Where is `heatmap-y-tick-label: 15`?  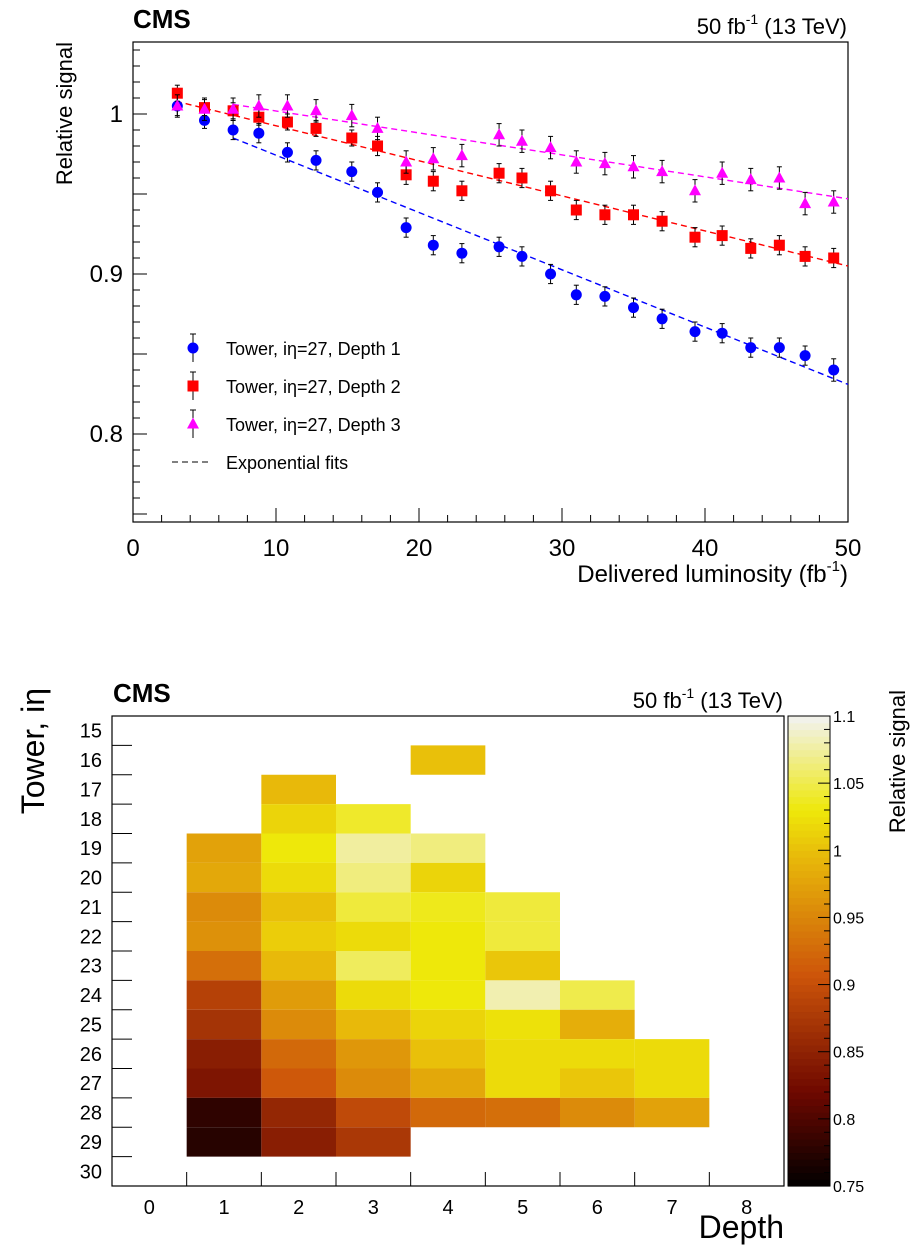
heatmap-y-tick-label: 15 is located at coordinates (91, 732).